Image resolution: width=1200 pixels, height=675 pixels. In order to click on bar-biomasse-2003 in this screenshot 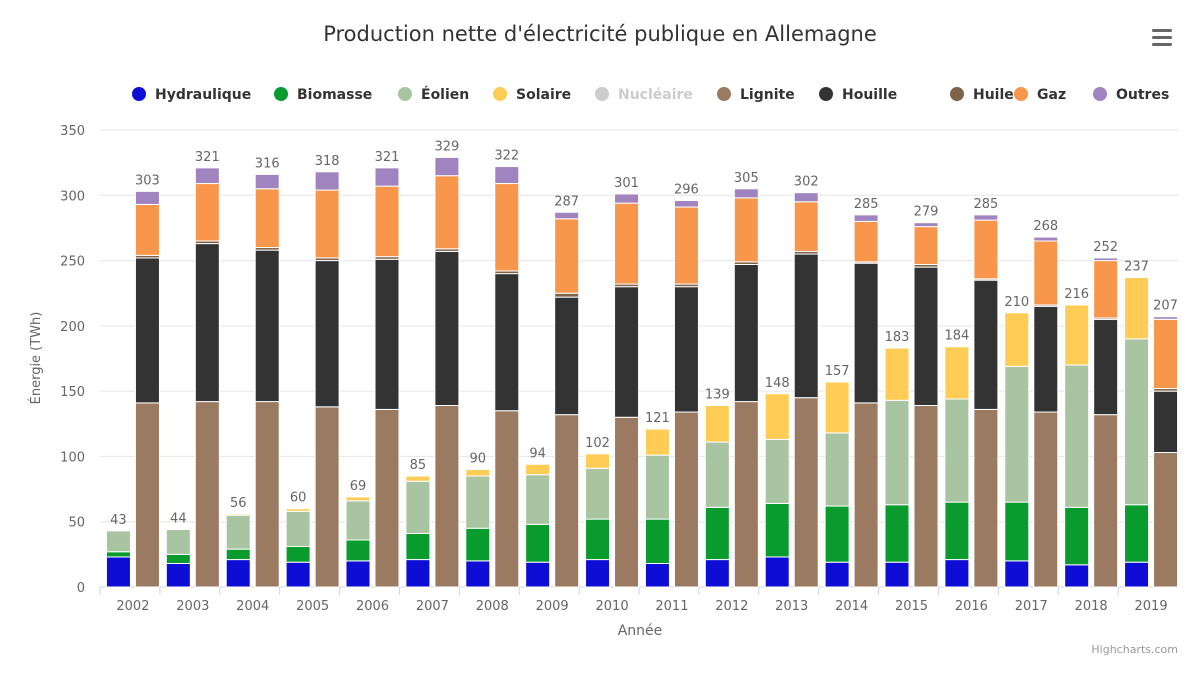, I will do `click(178, 558)`.